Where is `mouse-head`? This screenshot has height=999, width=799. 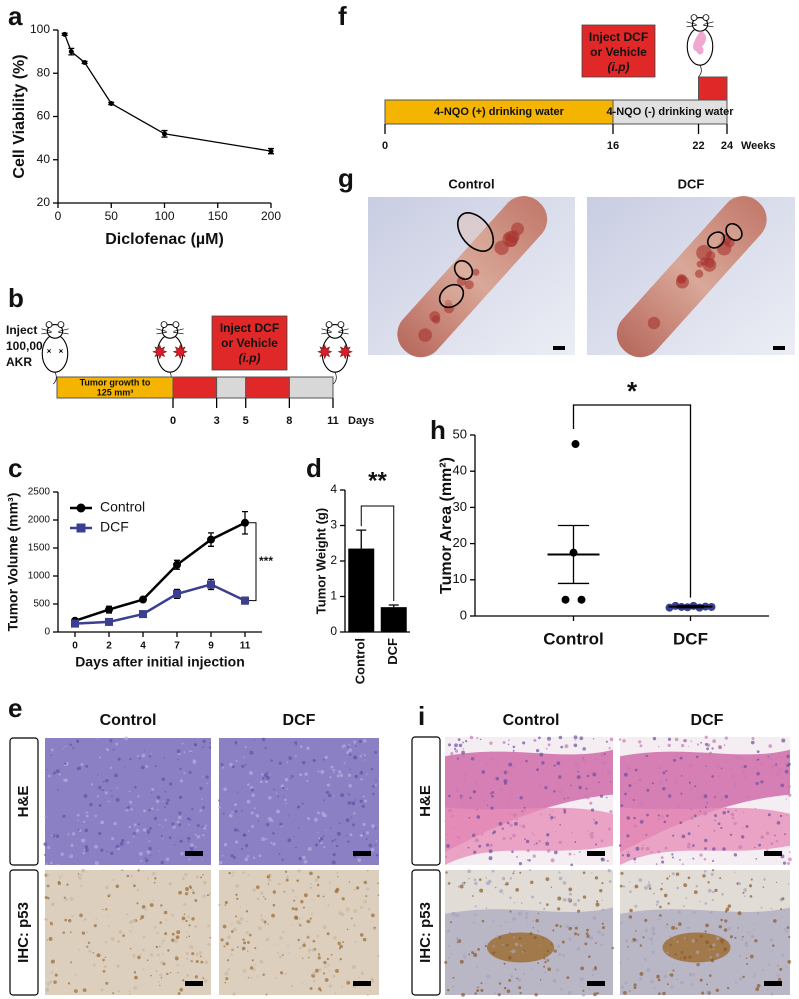
mouse-head is located at coordinates (170, 331).